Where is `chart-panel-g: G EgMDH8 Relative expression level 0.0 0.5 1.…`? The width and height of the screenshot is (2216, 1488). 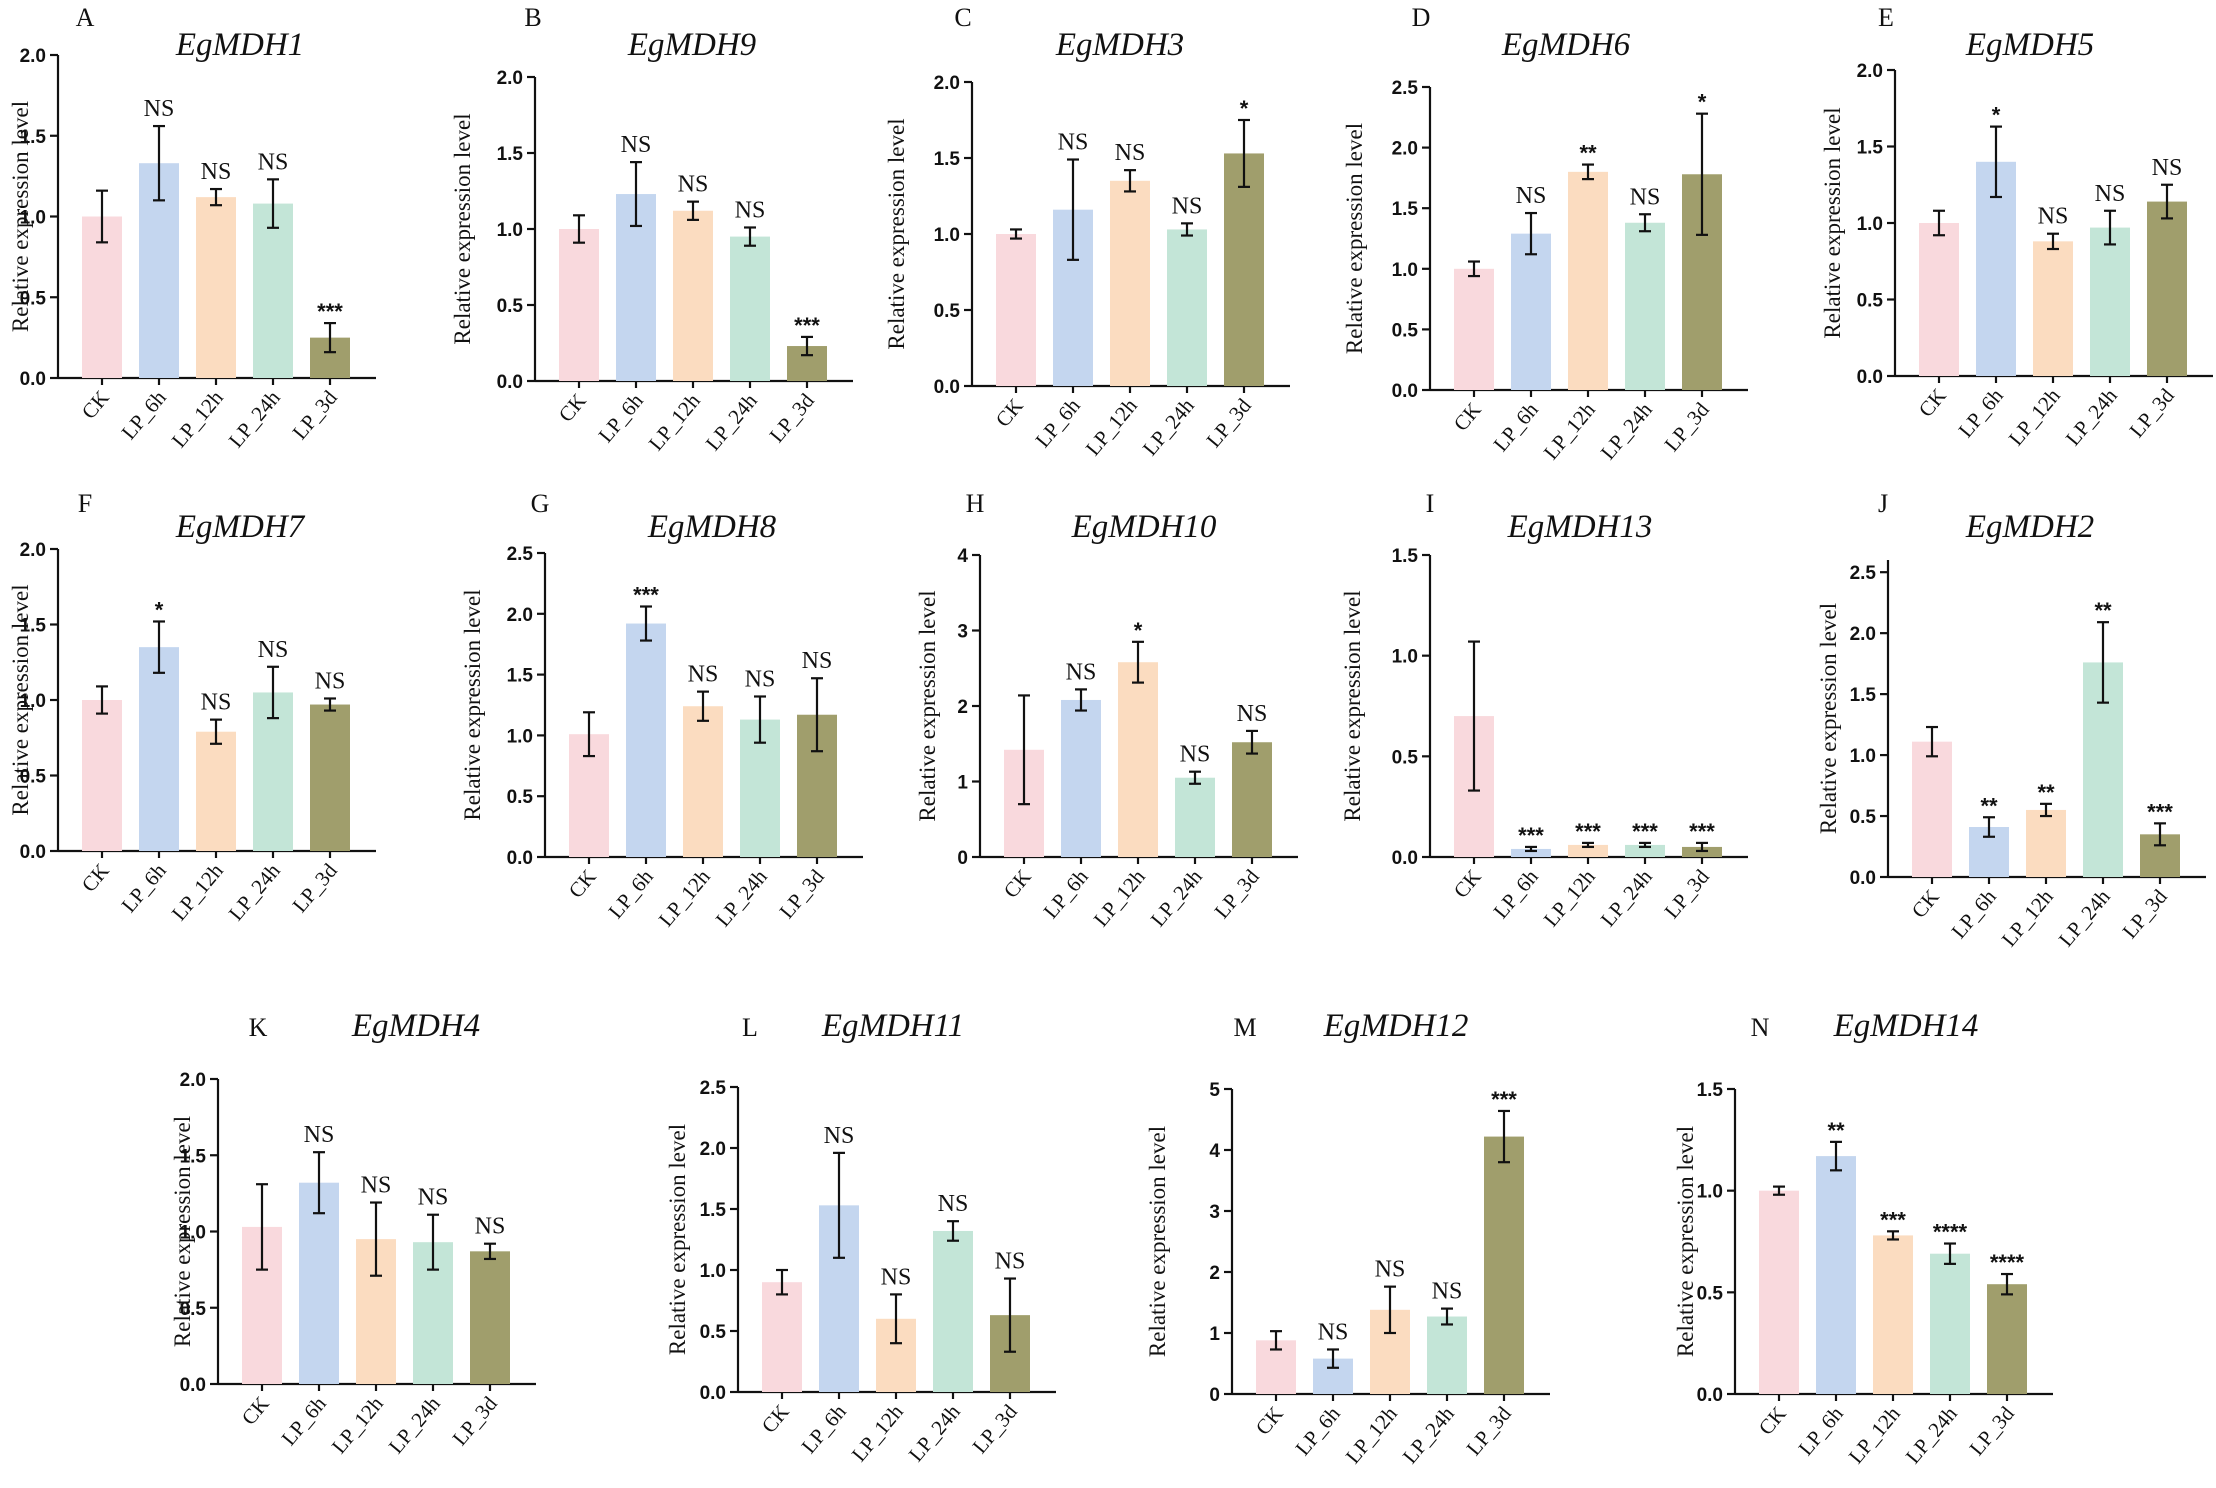 chart-panel-g: G EgMDH8 Relative expression level 0.0 0.5 1.… is located at coordinates (661, 710).